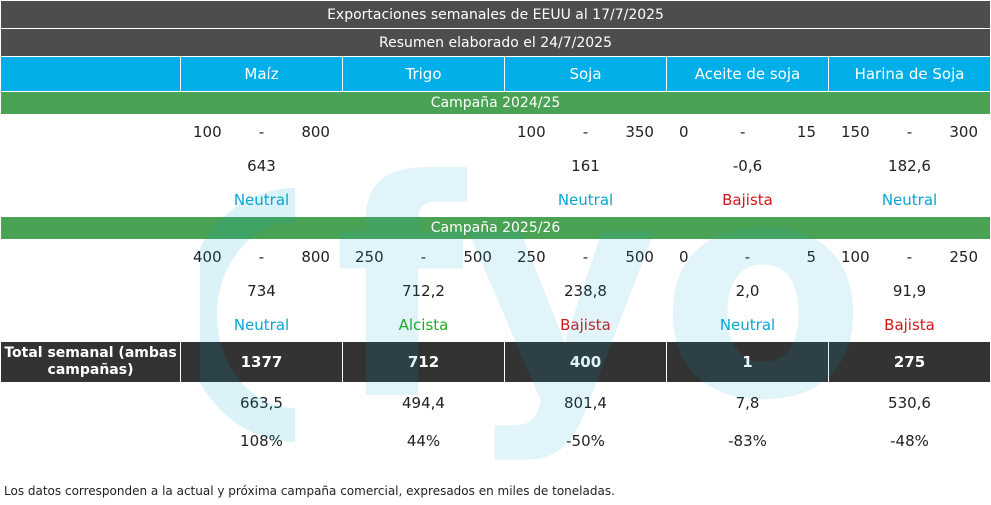 The image size is (991, 505). I want to click on table-subtitle: Resumen elaborado el 24/7/2025, so click(495, 42).